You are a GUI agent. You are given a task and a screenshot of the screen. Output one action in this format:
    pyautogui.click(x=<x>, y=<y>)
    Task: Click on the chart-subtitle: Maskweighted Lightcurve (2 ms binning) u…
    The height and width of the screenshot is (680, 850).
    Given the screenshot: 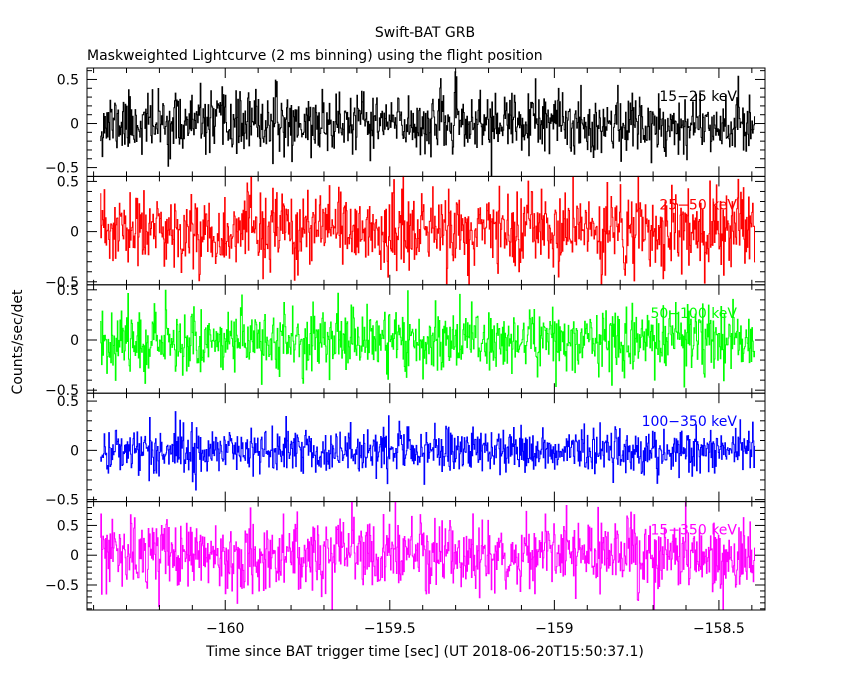 What is the action you would take?
    pyautogui.click(x=315, y=56)
    